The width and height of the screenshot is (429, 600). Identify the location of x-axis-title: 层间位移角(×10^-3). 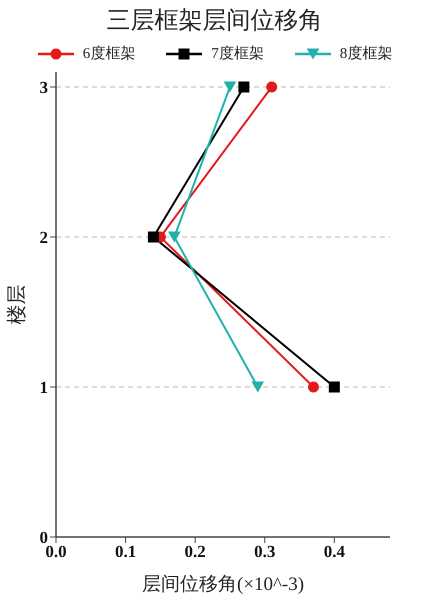
(223, 584).